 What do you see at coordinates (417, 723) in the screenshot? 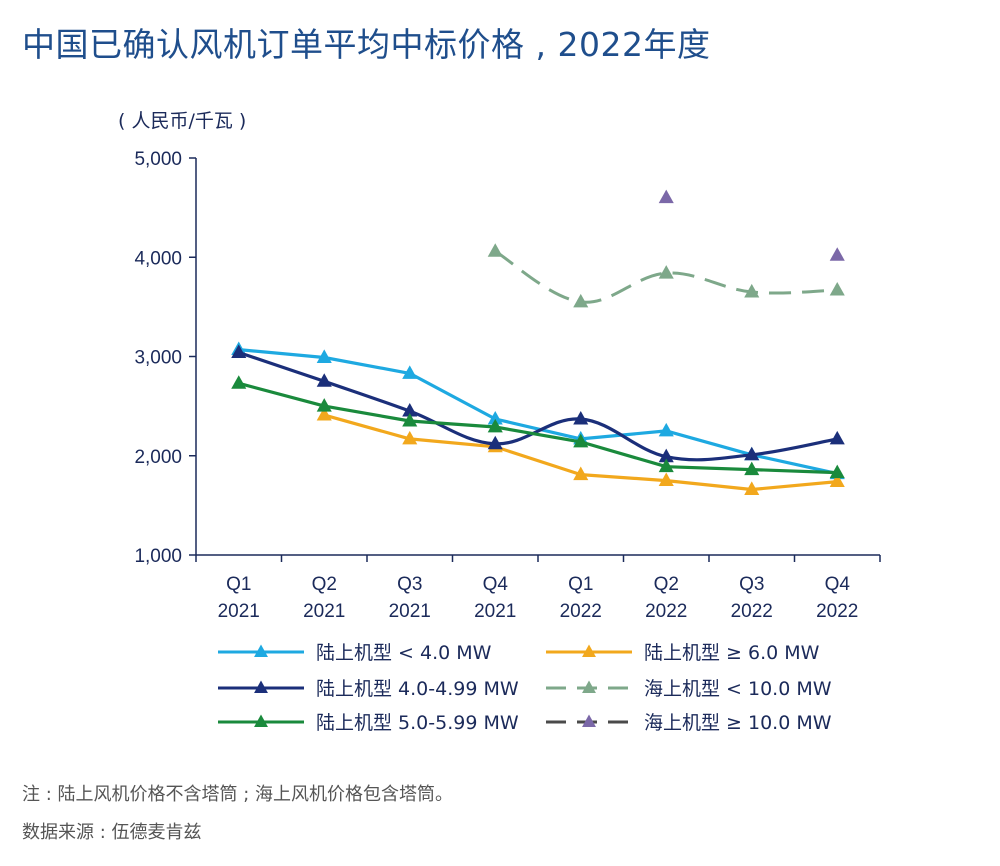
I see `legend-label: 陆上机型 5.0-5.99 MW` at bounding box center [417, 723].